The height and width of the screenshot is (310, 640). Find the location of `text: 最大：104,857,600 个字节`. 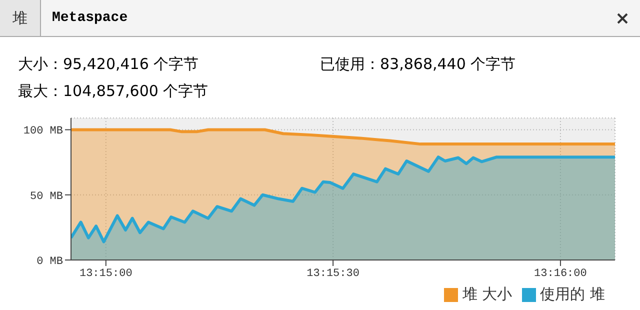

text: 最大：104,857,600 个字节 is located at coordinates (113, 91).